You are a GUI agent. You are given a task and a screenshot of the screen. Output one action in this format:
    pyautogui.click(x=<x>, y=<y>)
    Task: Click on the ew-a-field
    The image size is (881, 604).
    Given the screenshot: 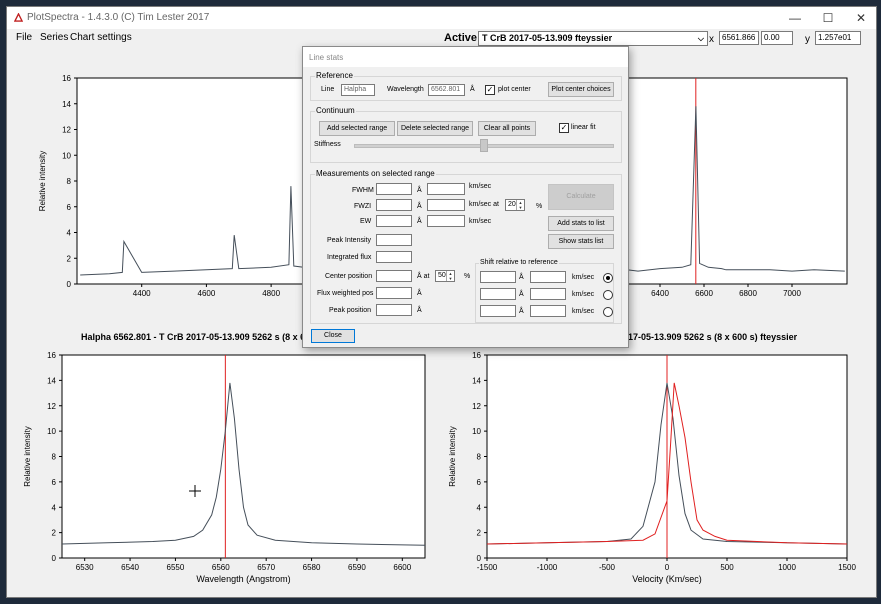 What is the action you would take?
    pyautogui.click(x=394, y=221)
    